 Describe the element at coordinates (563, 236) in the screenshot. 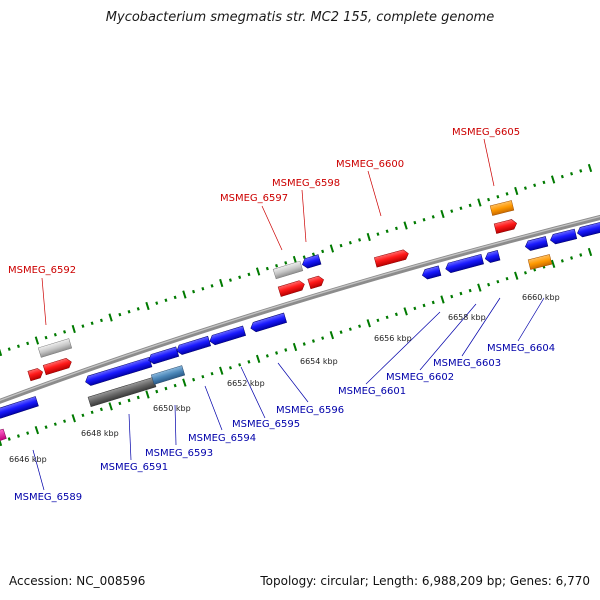

I see `gene-blue-6604b` at that location.